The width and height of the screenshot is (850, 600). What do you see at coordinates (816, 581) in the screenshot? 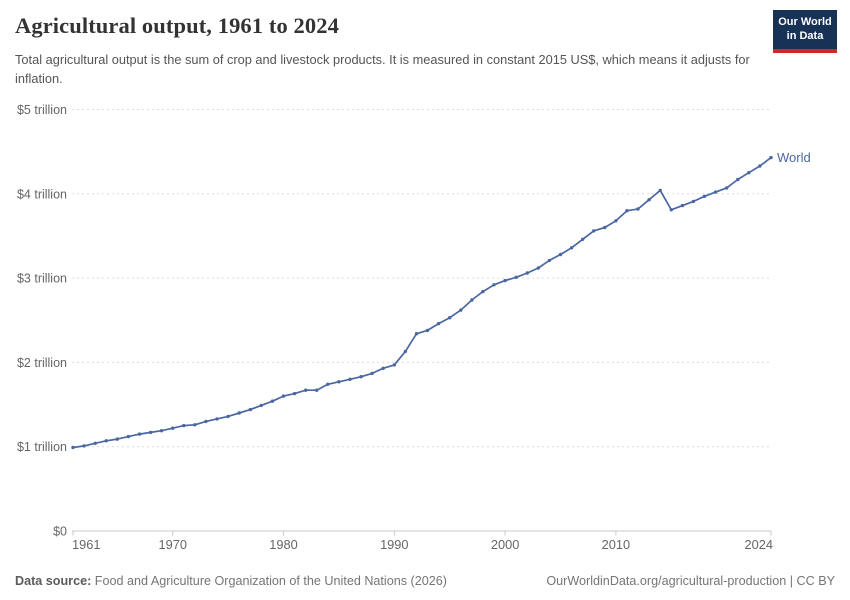
I see `footer-license: CC BY` at bounding box center [816, 581].